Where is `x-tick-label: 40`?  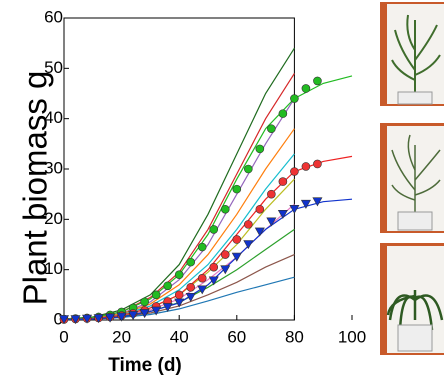 x-tick-label: 40 is located at coordinates (179, 336).